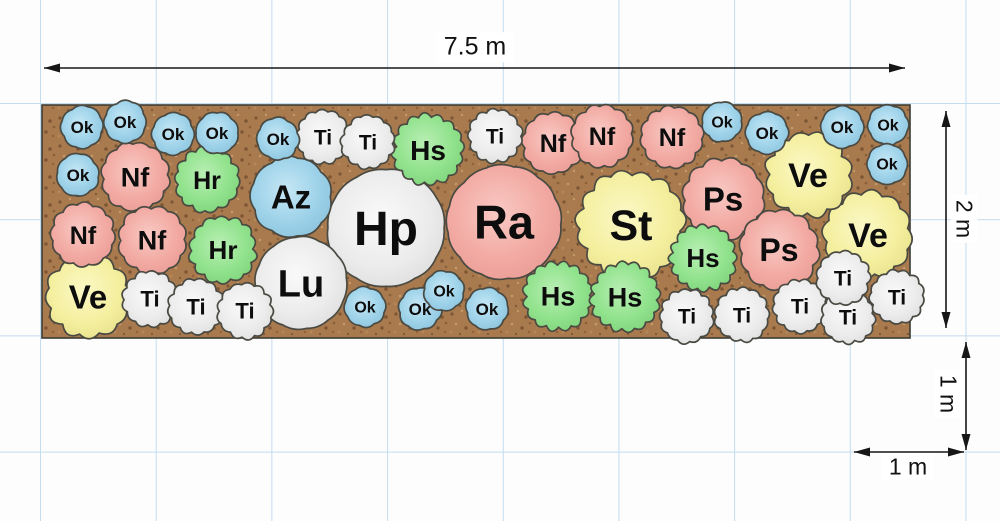  What do you see at coordinates (948, 394) in the screenshot?
I see `vertical-unit-dimension-label: 1 m` at bounding box center [948, 394].